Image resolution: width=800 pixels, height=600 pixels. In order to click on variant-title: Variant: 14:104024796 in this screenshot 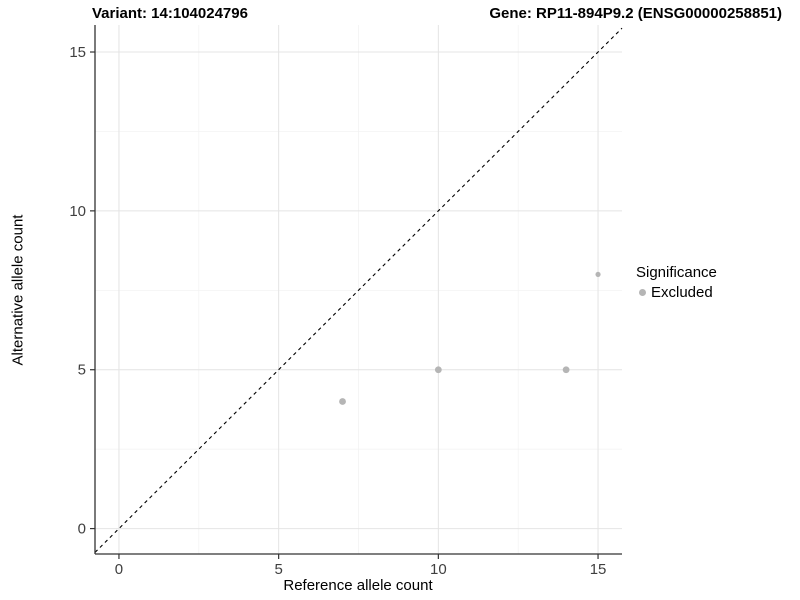, I will do `click(170, 13)`.